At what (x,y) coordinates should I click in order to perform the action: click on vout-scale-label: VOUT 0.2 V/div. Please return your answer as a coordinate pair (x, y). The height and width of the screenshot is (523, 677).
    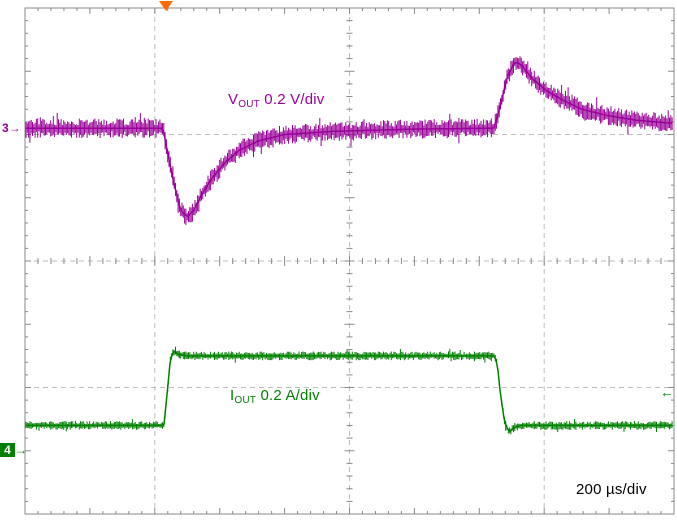
    Looking at the image, I should click on (276, 100).